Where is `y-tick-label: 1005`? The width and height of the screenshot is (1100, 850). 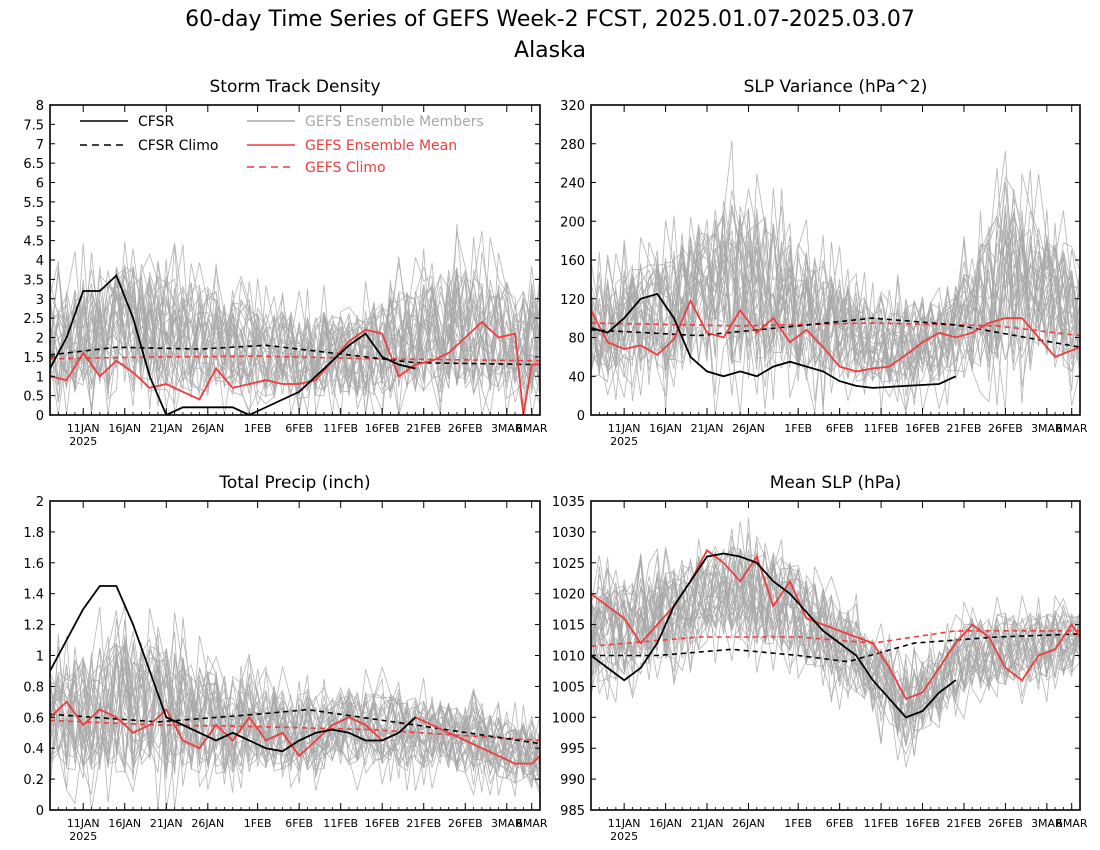
y-tick-label: 1005 is located at coordinates (568, 687).